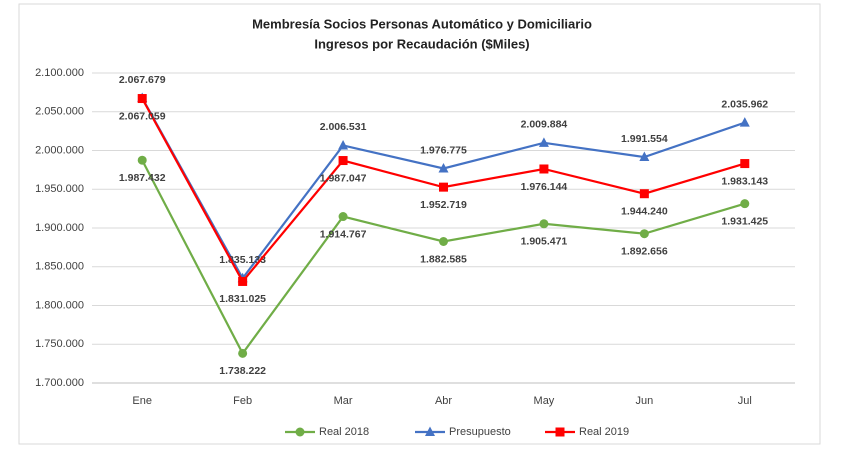  What do you see at coordinates (142, 80) in the screenshot?
I see `data-label: 2.067.679` at bounding box center [142, 80].